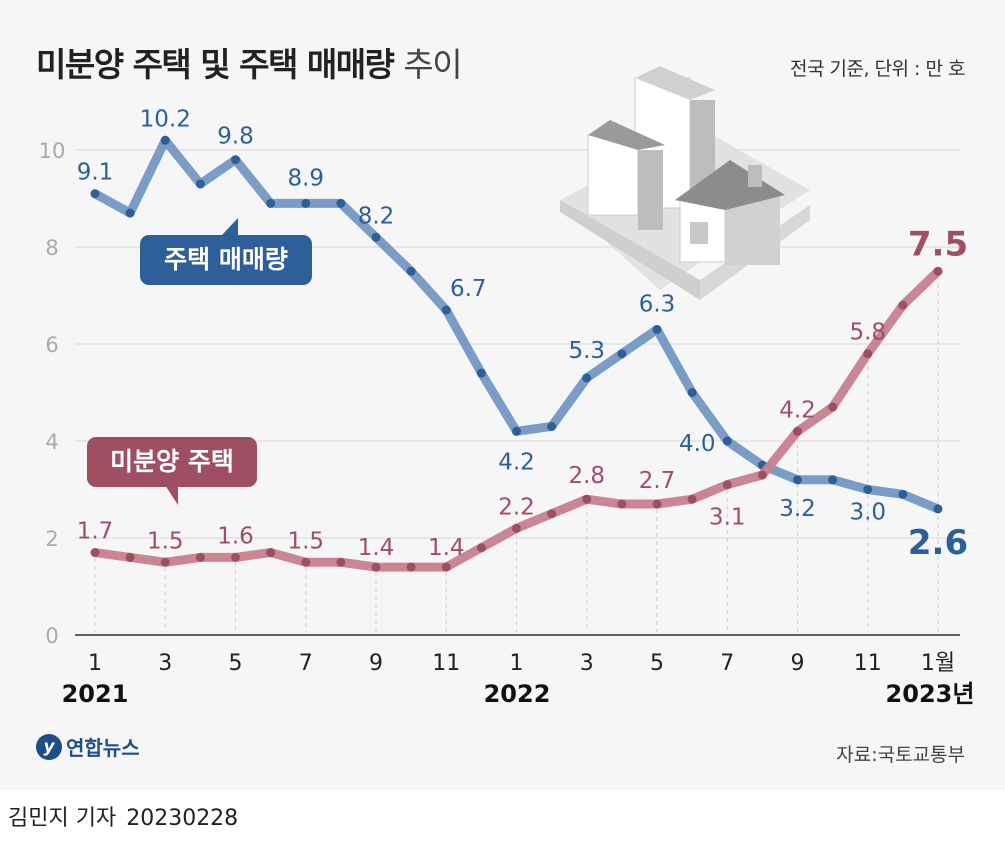 Image resolution: width=1005 pixels, height=842 pixels. I want to click on data-label: 8.2, so click(376, 216).